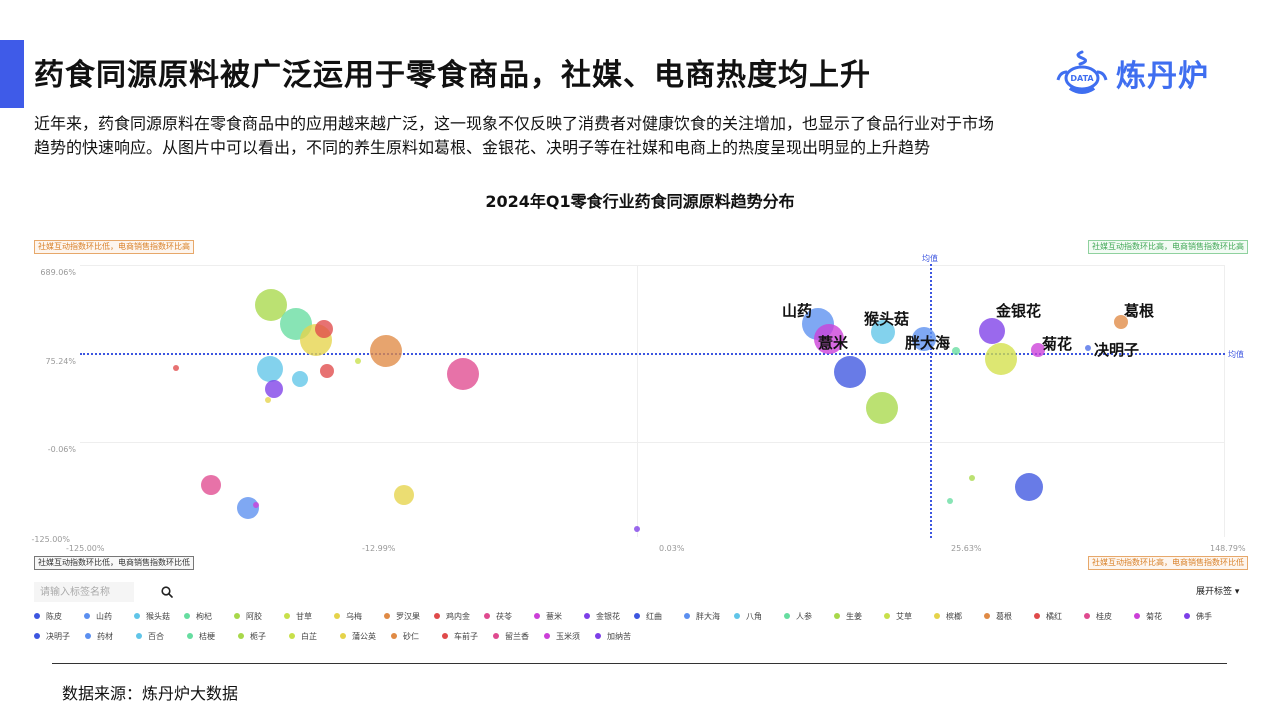 The height and width of the screenshot is (720, 1280). Describe the element at coordinates (109, 616) in the screenshot. I see `legend-item: 山药` at that location.